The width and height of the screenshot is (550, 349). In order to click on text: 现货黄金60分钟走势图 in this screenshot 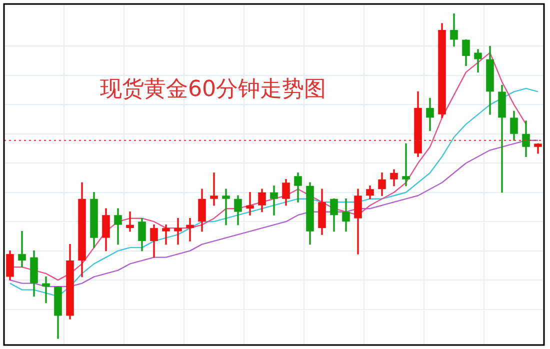, I will do `click(213, 90)`.